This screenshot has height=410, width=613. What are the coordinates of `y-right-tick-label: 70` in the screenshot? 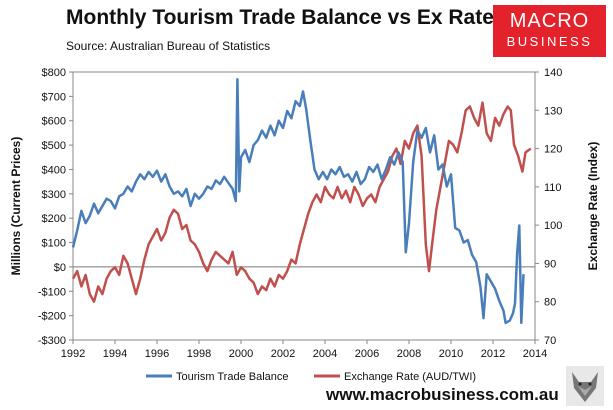 It's located at (550, 341).